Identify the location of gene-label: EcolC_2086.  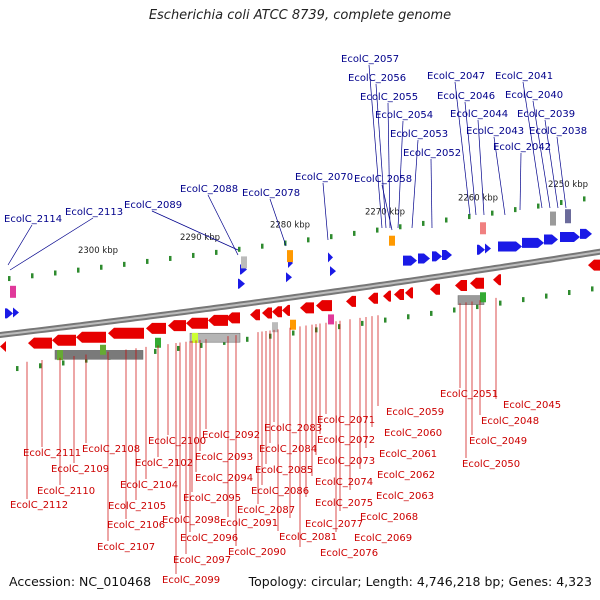
(280, 491).